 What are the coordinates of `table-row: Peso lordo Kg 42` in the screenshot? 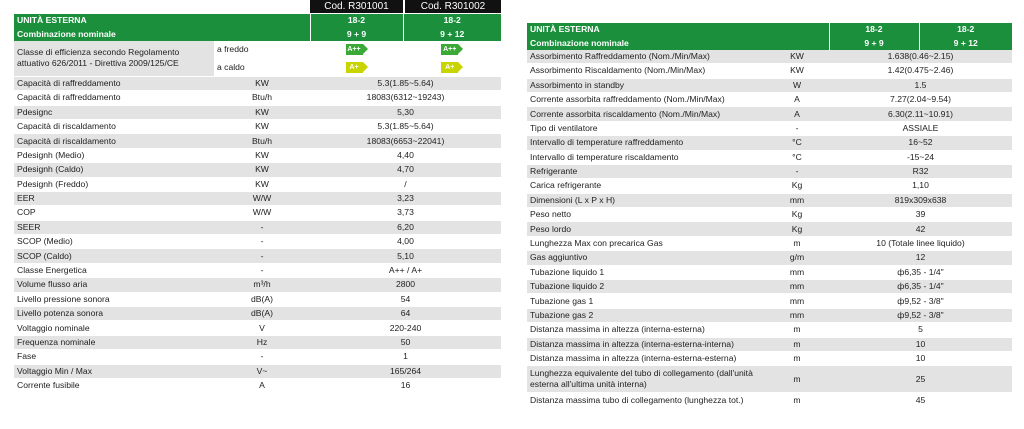 It's located at (769, 229).